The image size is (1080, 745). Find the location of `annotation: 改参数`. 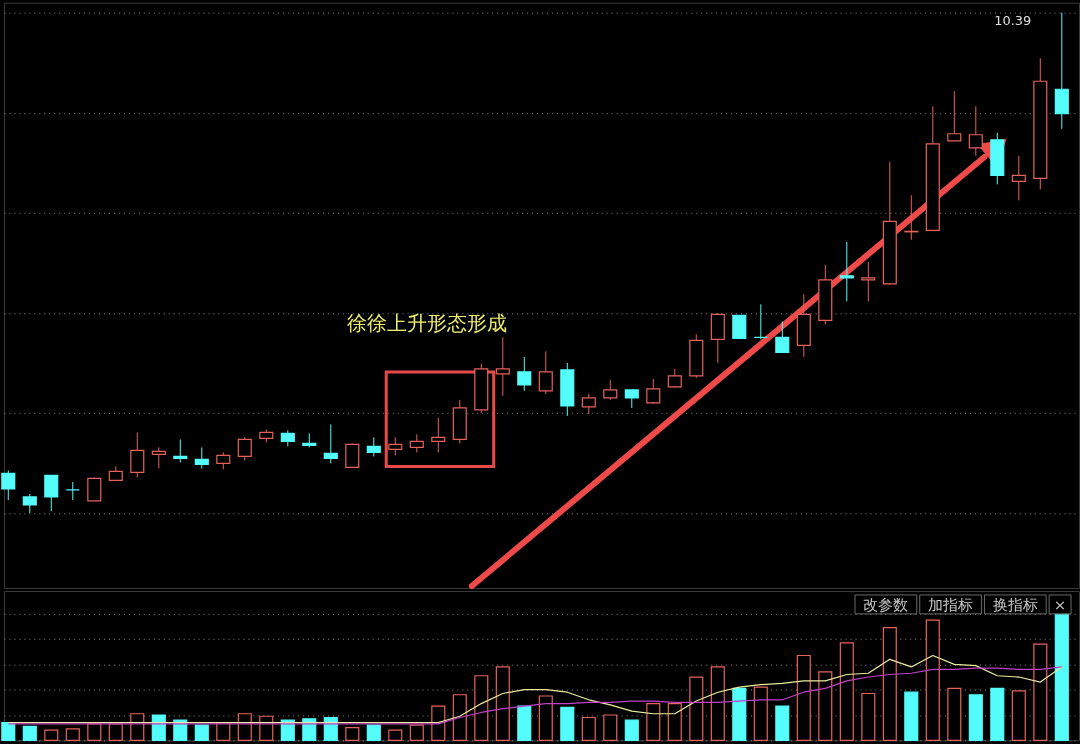

annotation: 改参数 is located at coordinates (886, 604).